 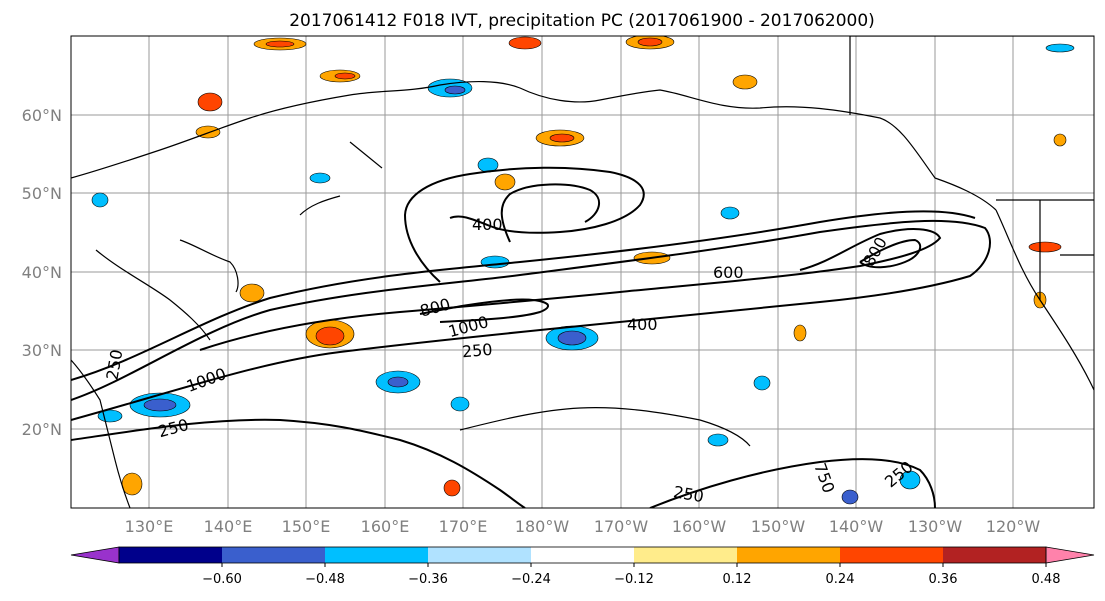 I want to click on lat-label: 40°N, so click(x=42, y=272).